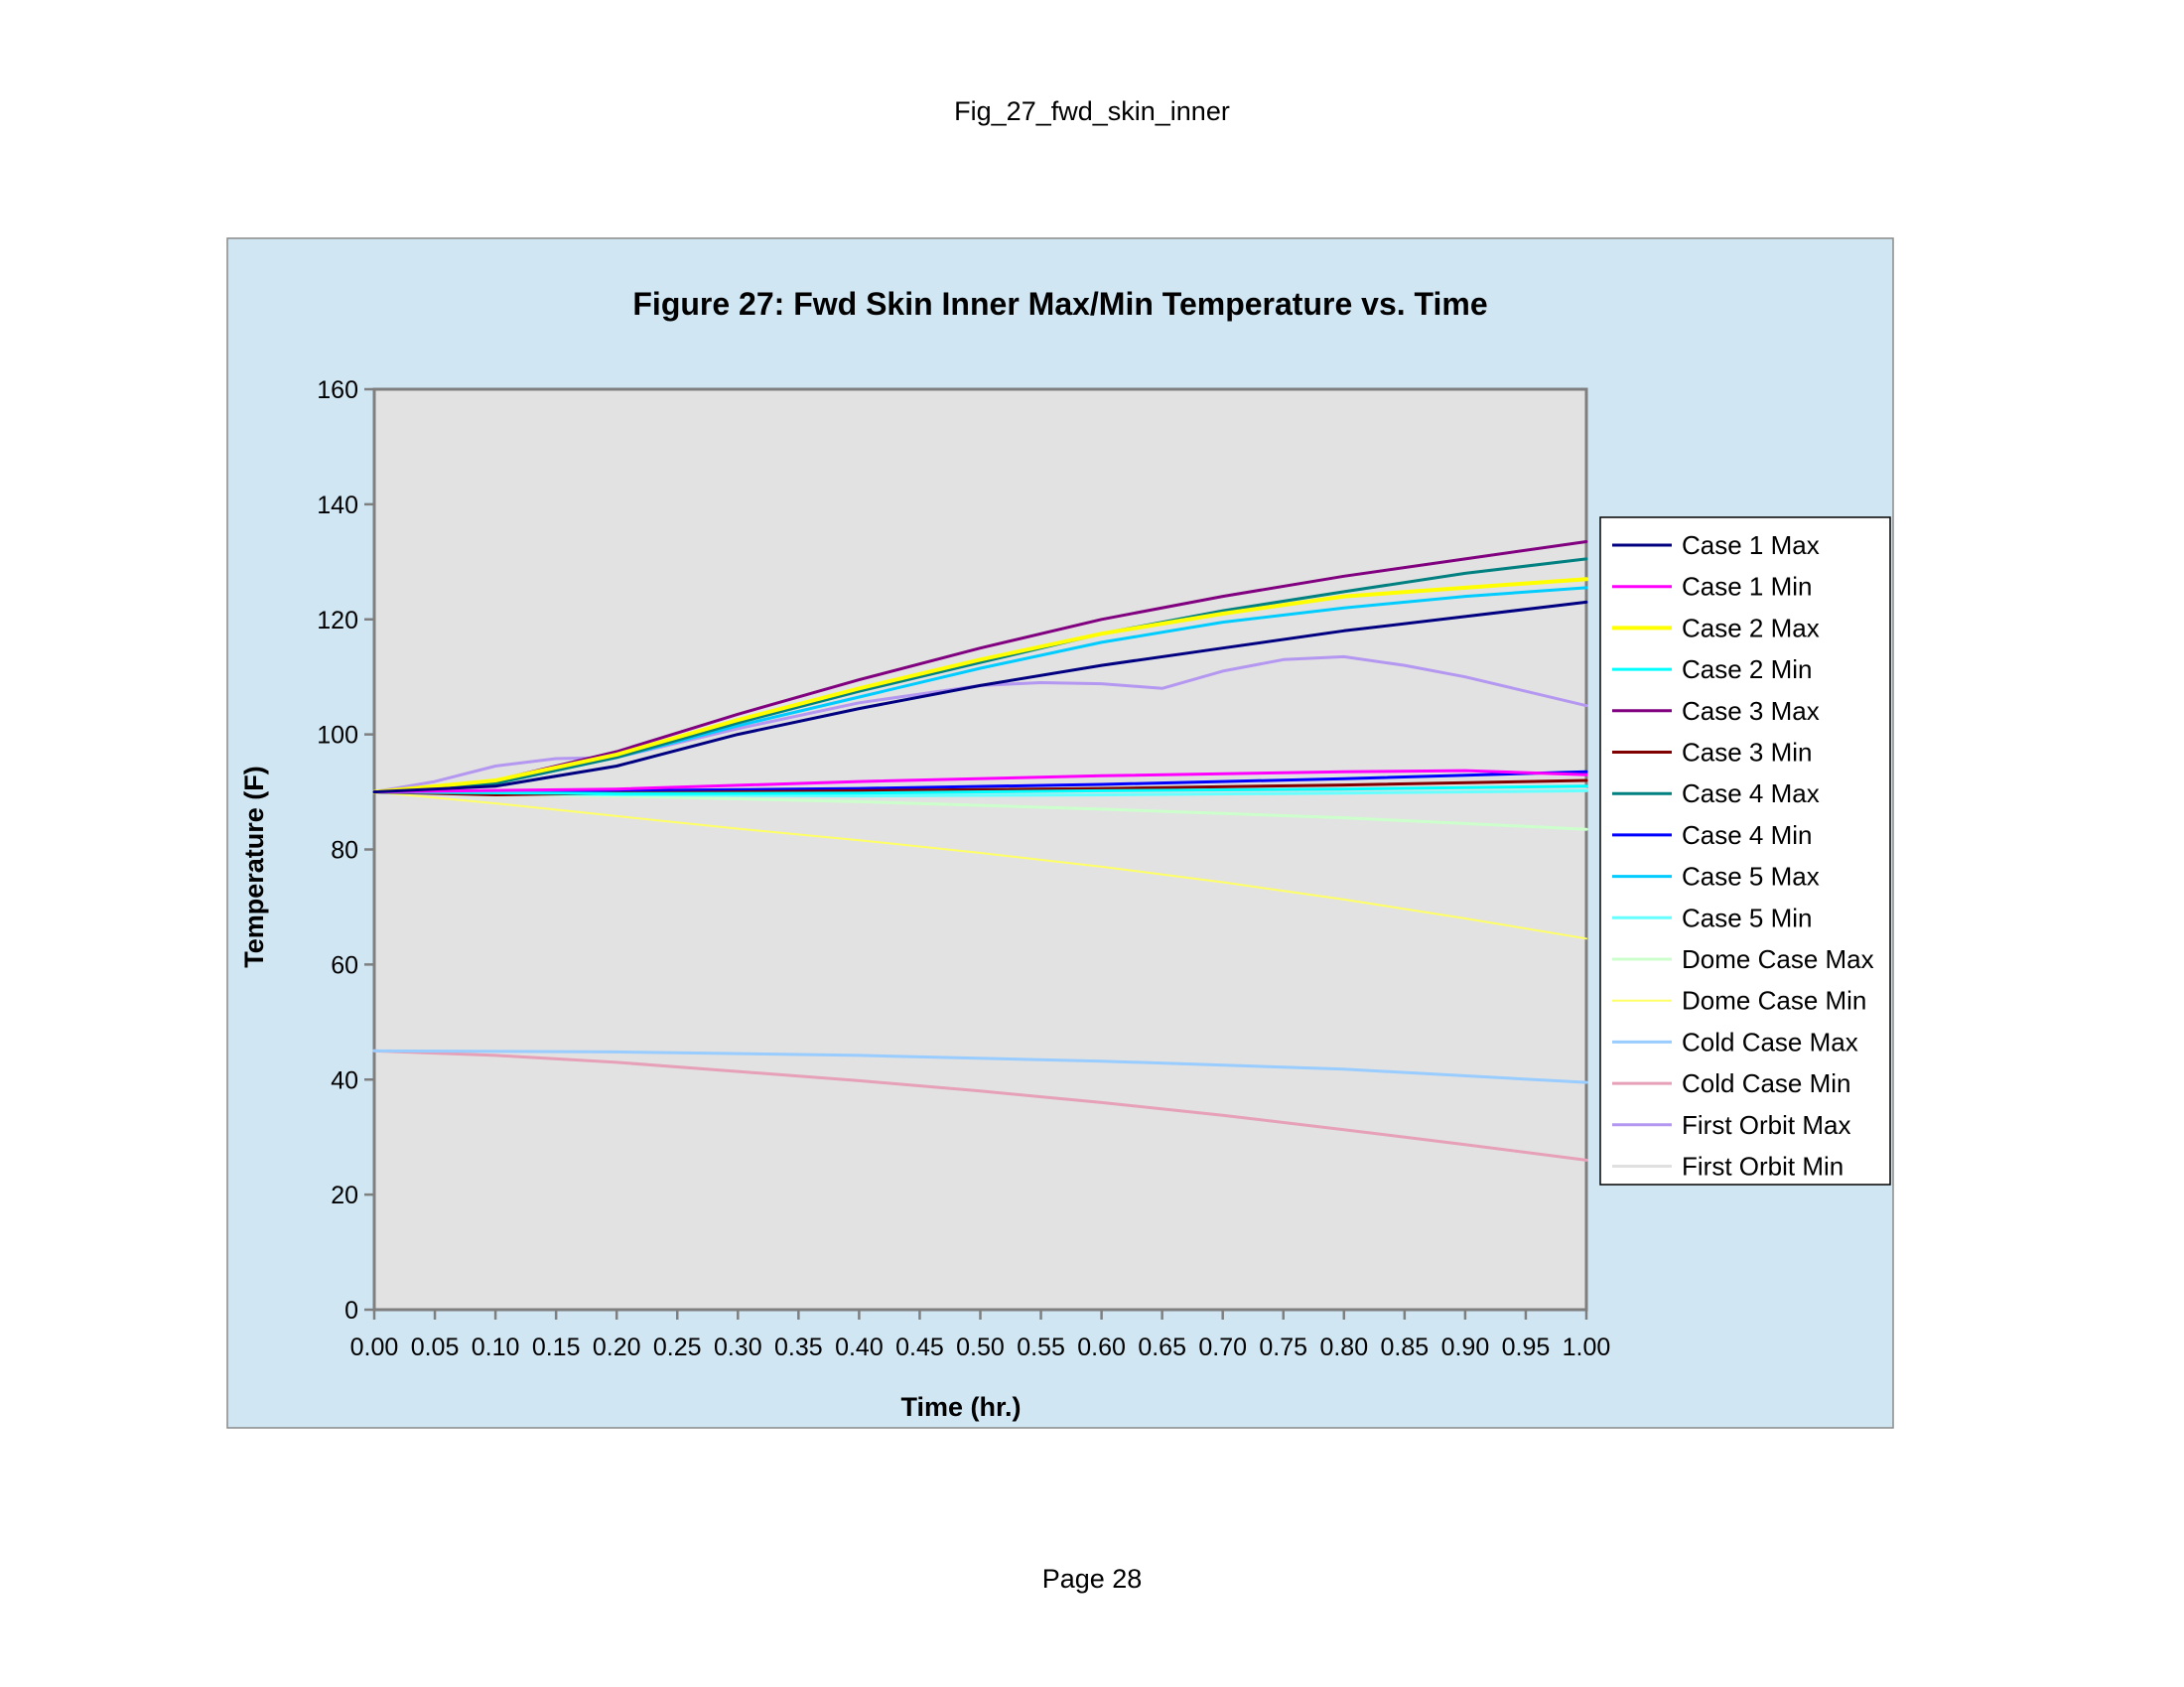 This screenshot has height=1687, width=2184. Describe the element at coordinates (1766, 1125) in the screenshot. I see `legend-label: First Orbit Max` at that location.